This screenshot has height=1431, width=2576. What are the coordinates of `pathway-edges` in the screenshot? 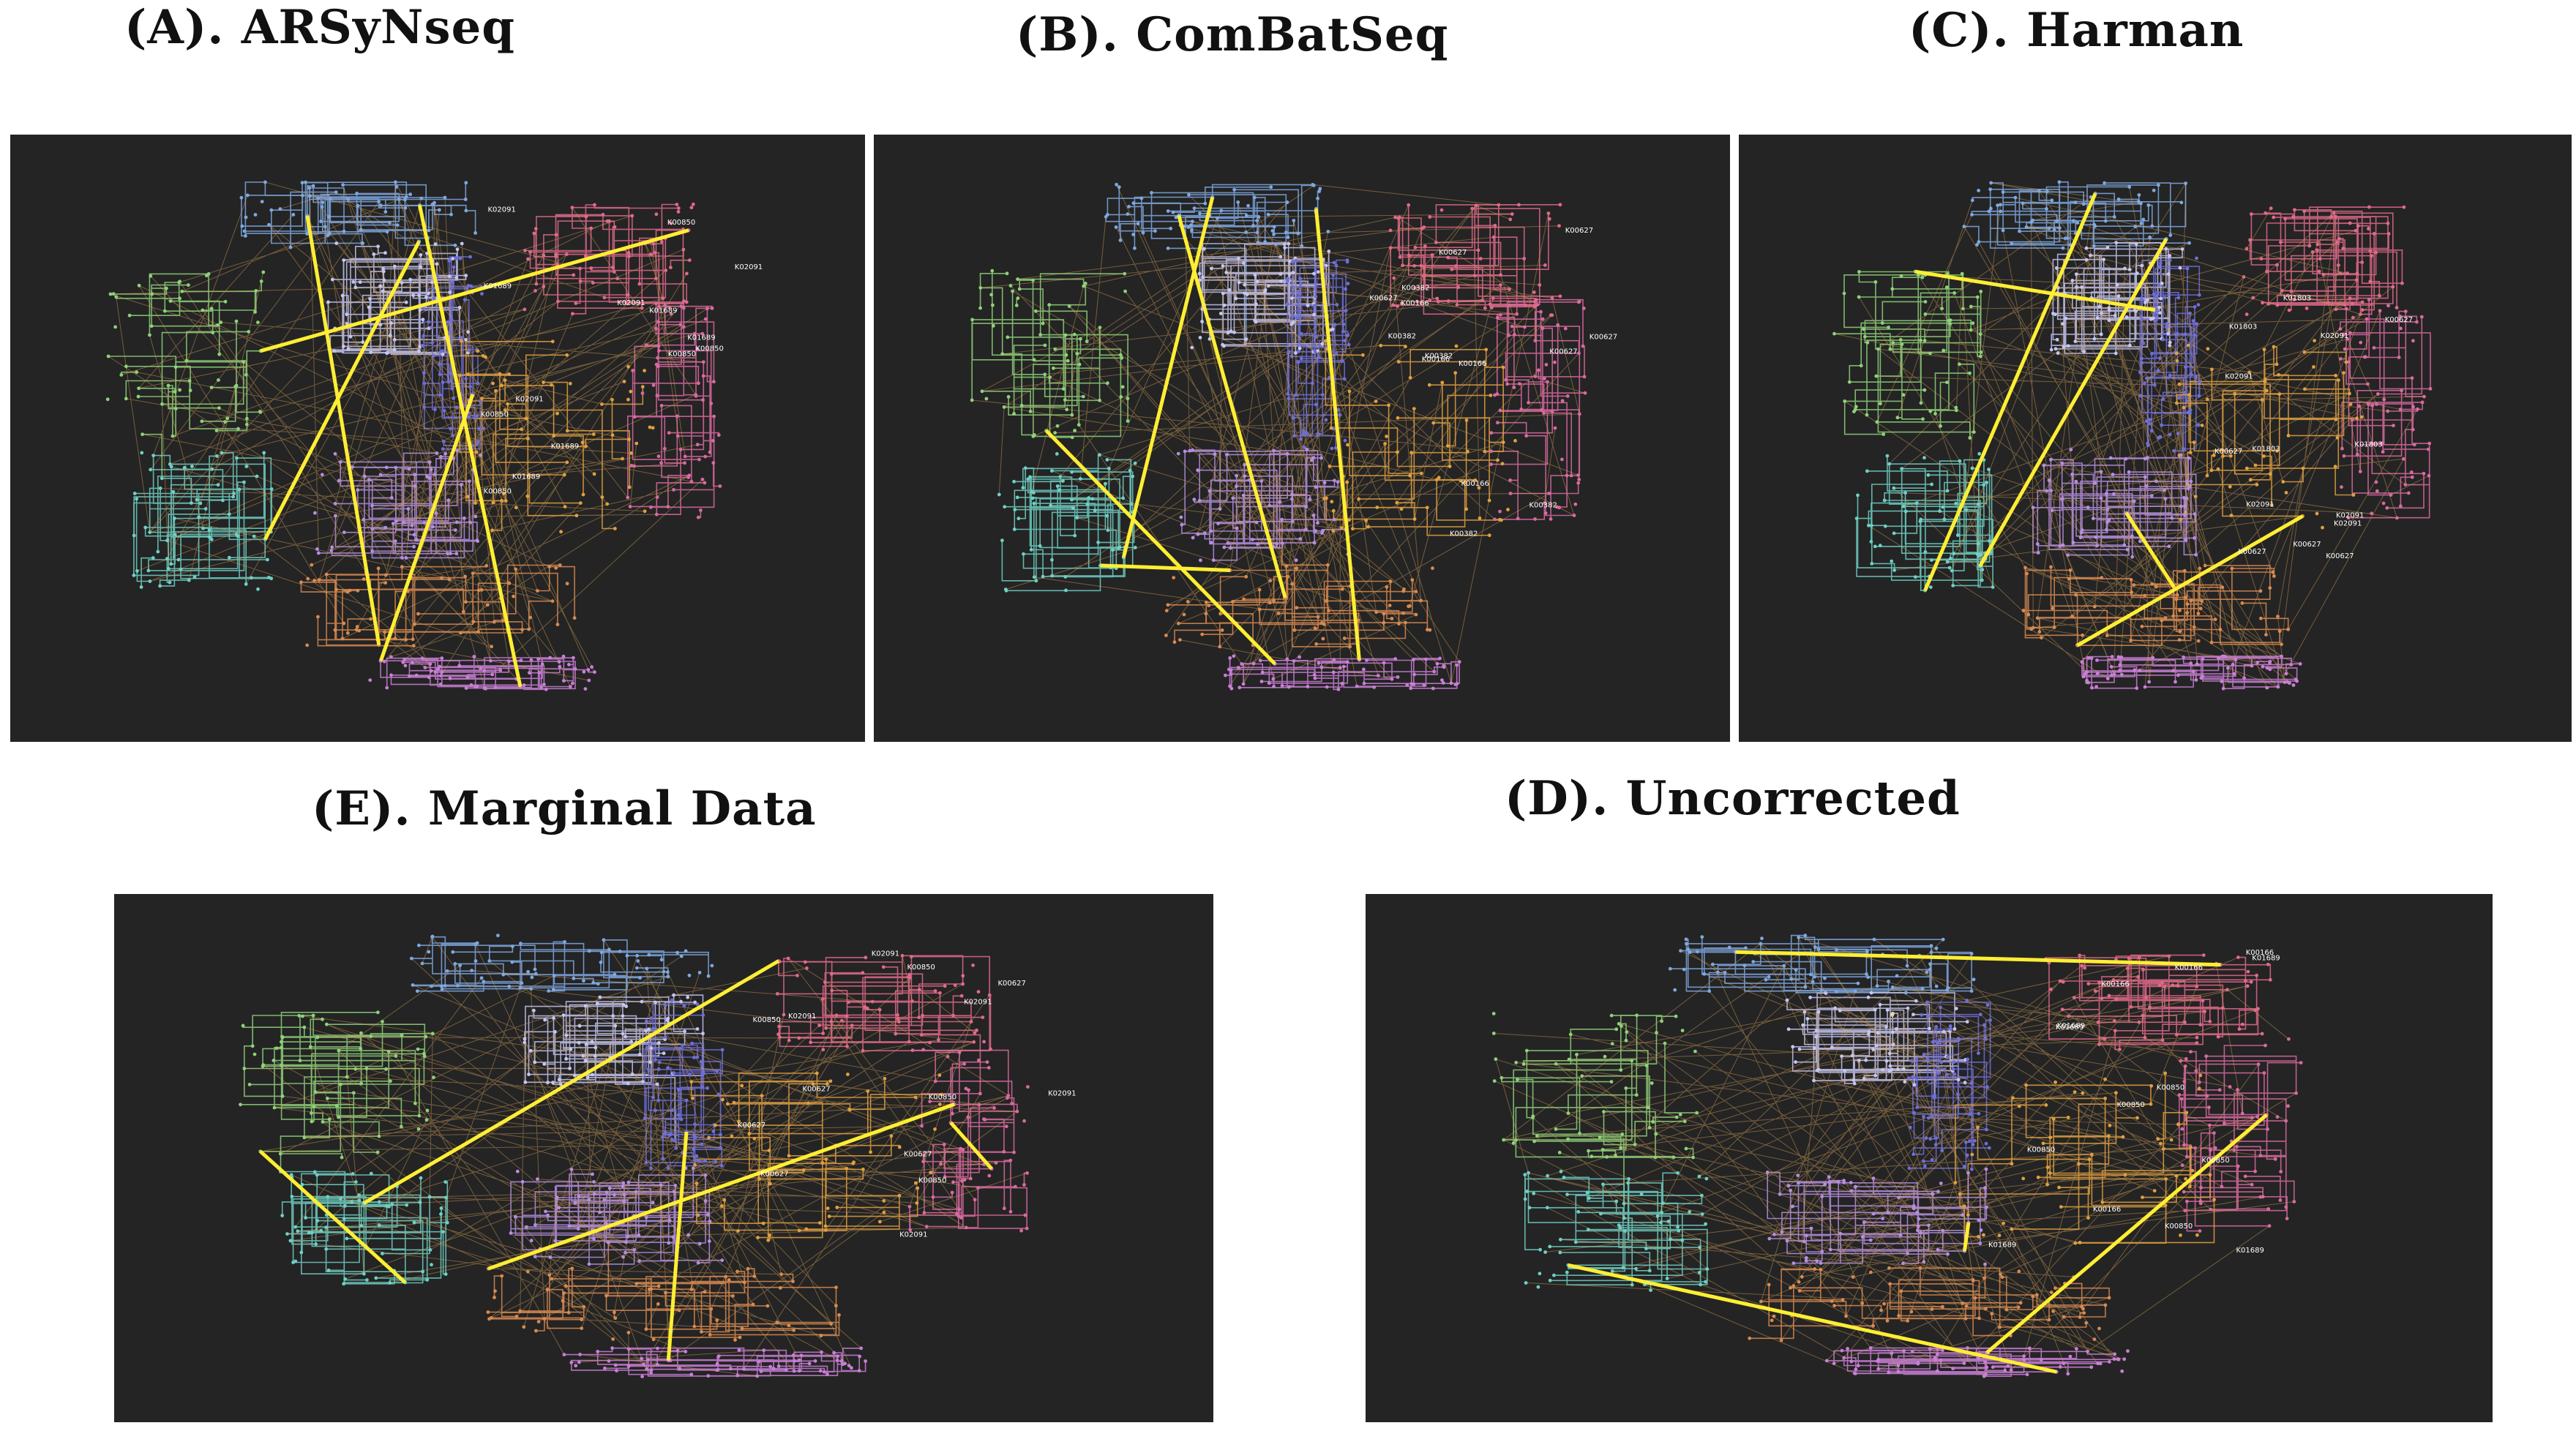 It's located at (2266, 431).